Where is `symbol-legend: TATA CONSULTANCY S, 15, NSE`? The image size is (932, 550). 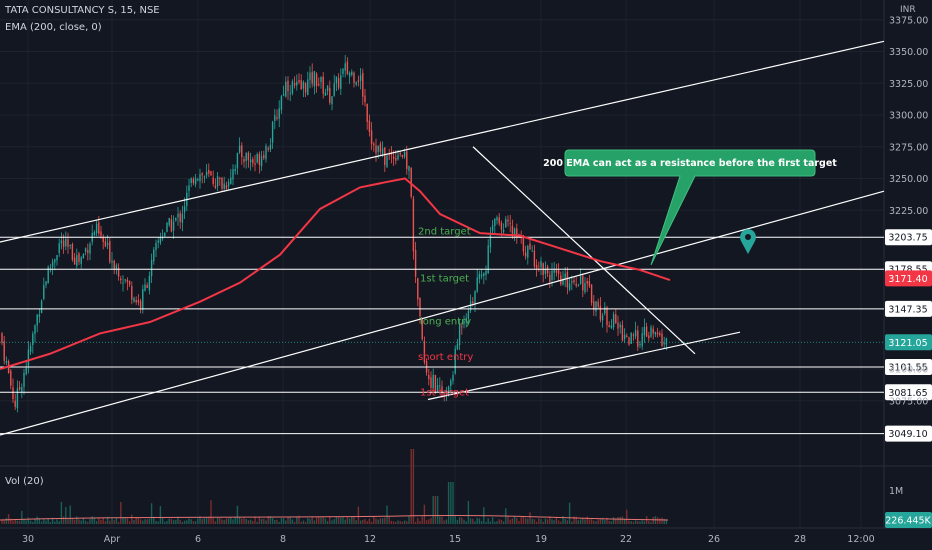 symbol-legend: TATA CONSULTANCY S, 15, NSE is located at coordinates (82, 10).